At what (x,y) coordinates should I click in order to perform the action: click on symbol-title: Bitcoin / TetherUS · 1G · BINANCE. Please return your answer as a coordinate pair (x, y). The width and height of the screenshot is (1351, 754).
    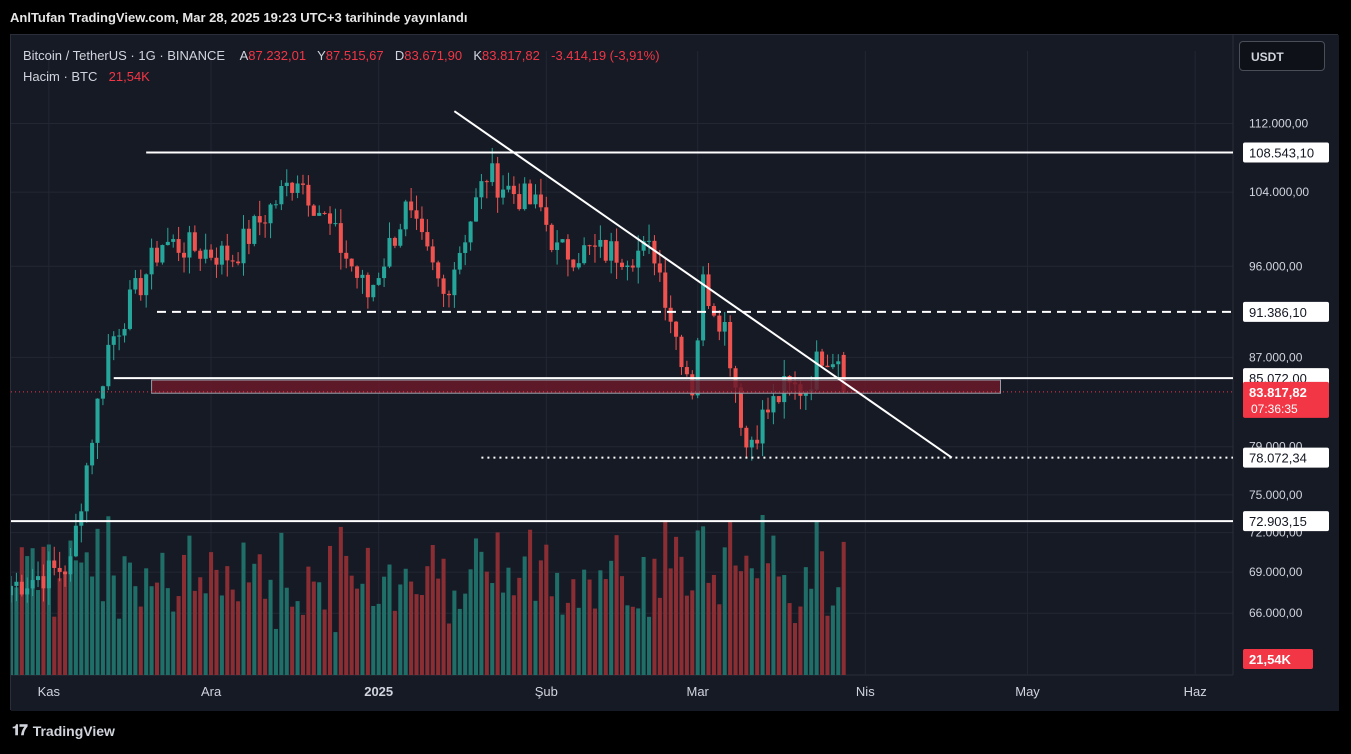
    Looking at the image, I should click on (124, 55).